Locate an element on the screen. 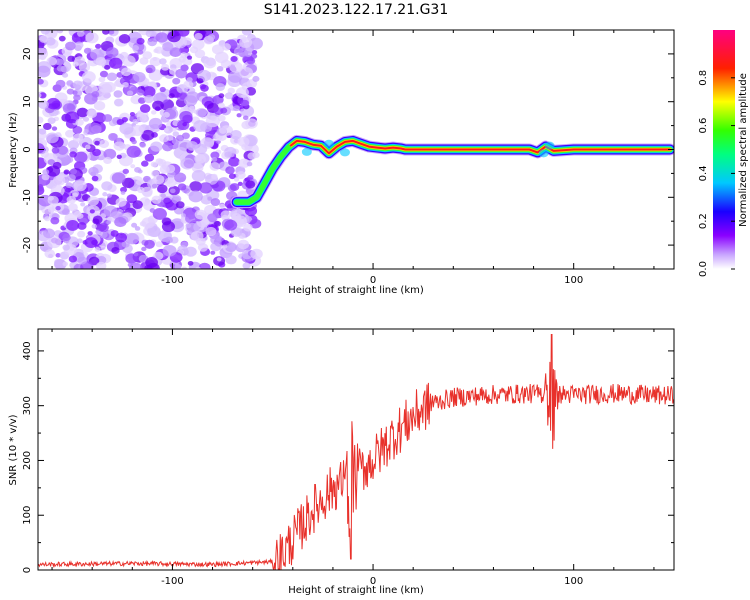 The width and height of the screenshot is (750, 600). bottom-x-axis-label: Height of straight line (km) is located at coordinates (356, 590).